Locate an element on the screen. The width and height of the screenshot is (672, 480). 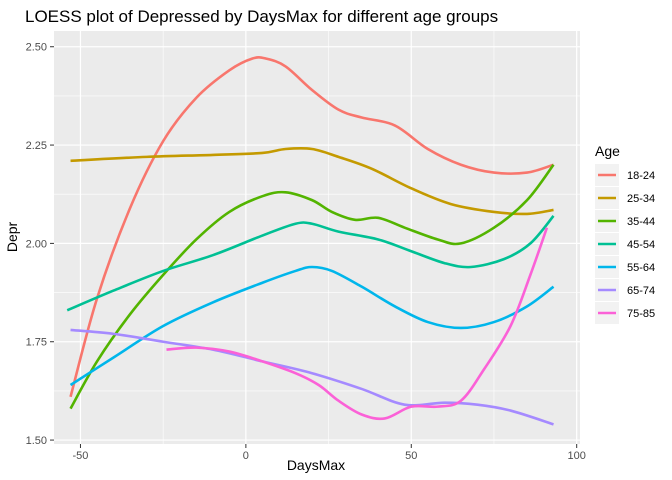
legend-label: 75-85 is located at coordinates (641, 314).